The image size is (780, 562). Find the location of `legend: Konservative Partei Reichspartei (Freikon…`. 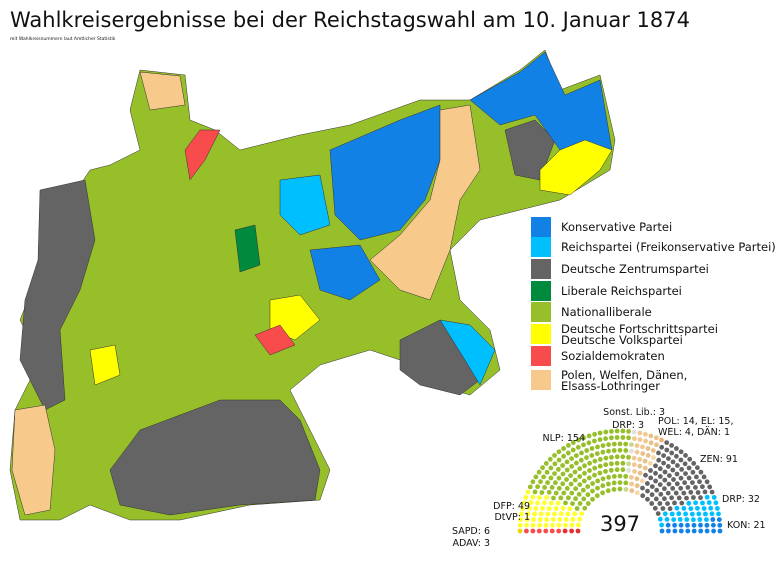

legend: Konservative Partei Reichspartei (Freikon… is located at coordinates (653, 305).